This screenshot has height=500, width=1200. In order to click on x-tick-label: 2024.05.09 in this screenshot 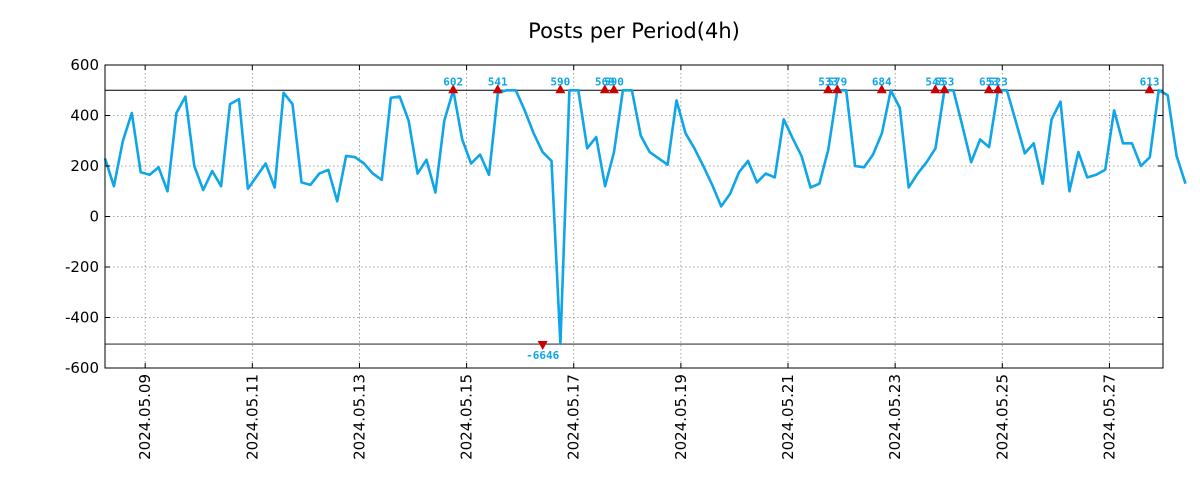, I will do `click(145, 417)`.